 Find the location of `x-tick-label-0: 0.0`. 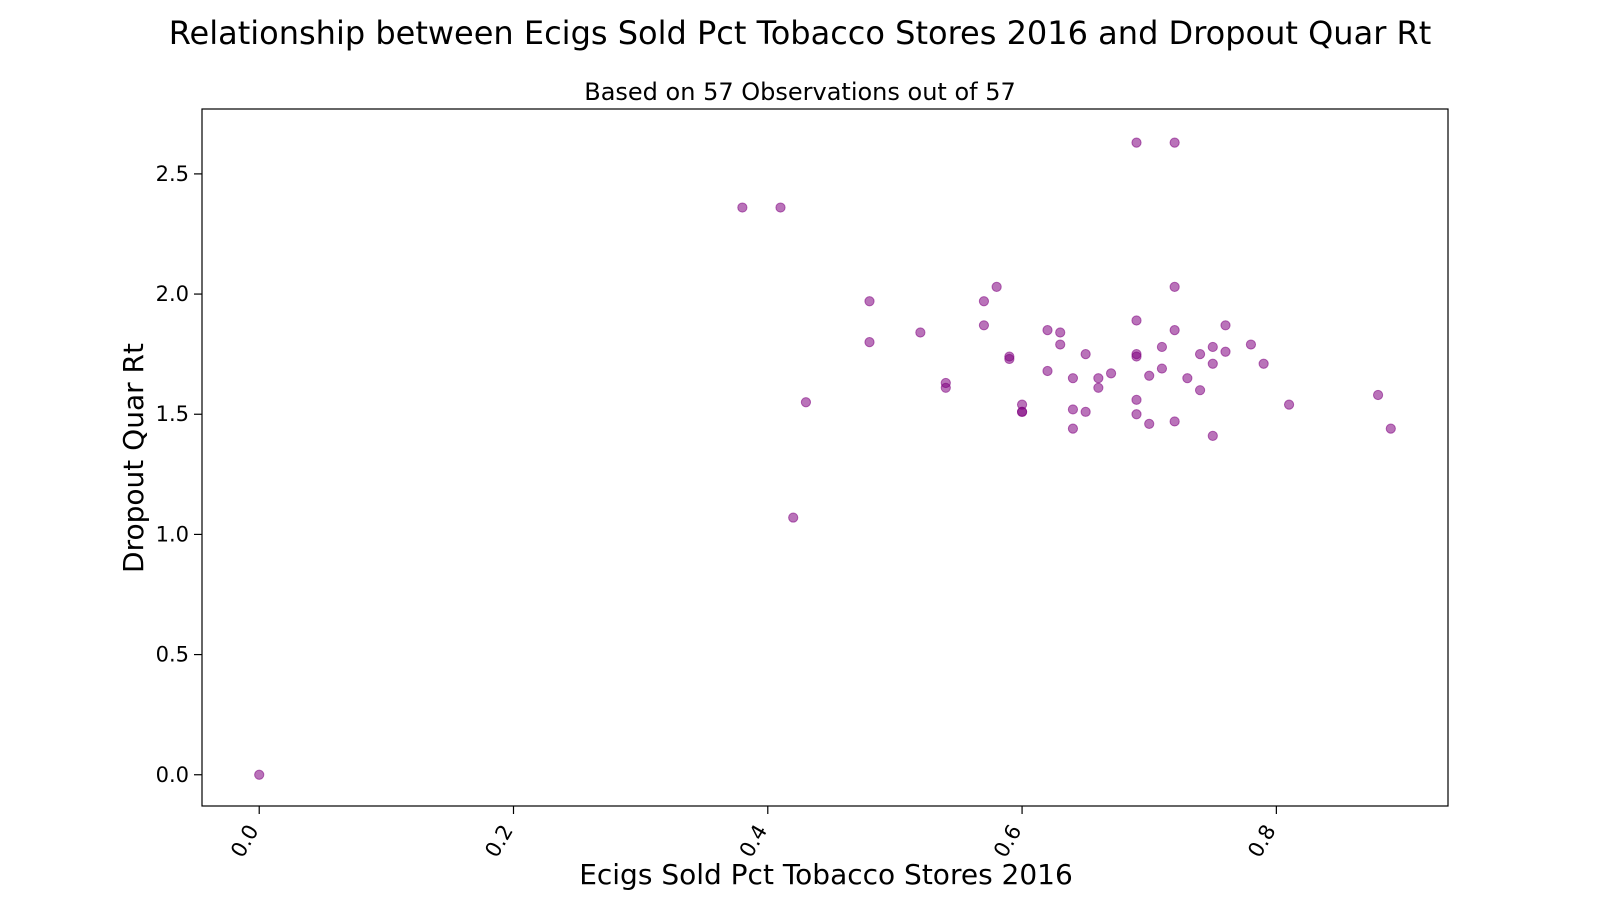

x-tick-label-0: 0.0 is located at coordinates (244, 841).